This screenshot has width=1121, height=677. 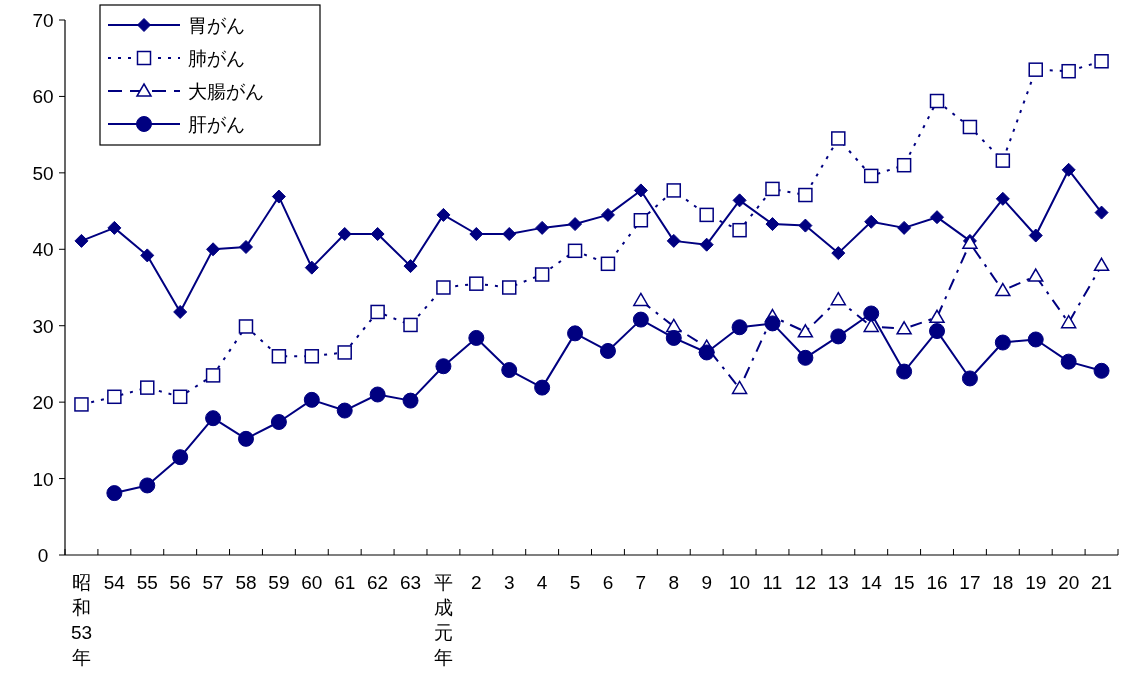 What do you see at coordinates (216, 124) in the screenshot?
I see `legend-label: 肝がん` at bounding box center [216, 124].